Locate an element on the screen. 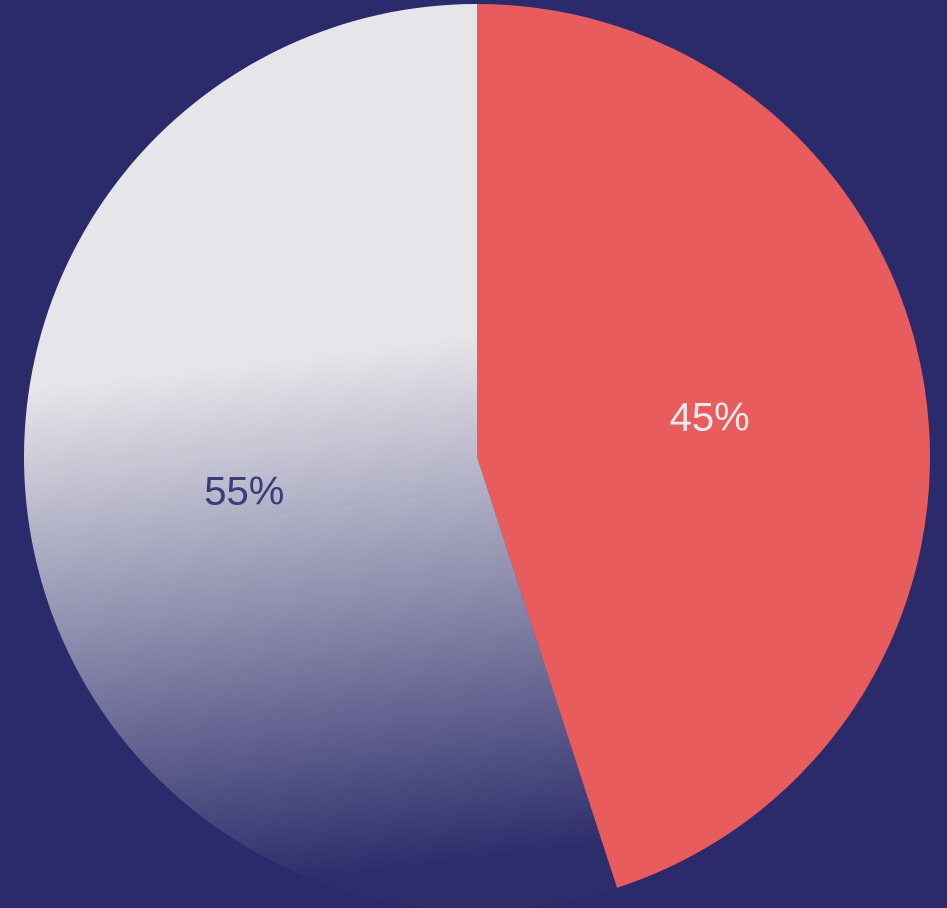 This screenshot has width=947, height=908. labels-layer: 45% 55% is located at coordinates (476, 455).